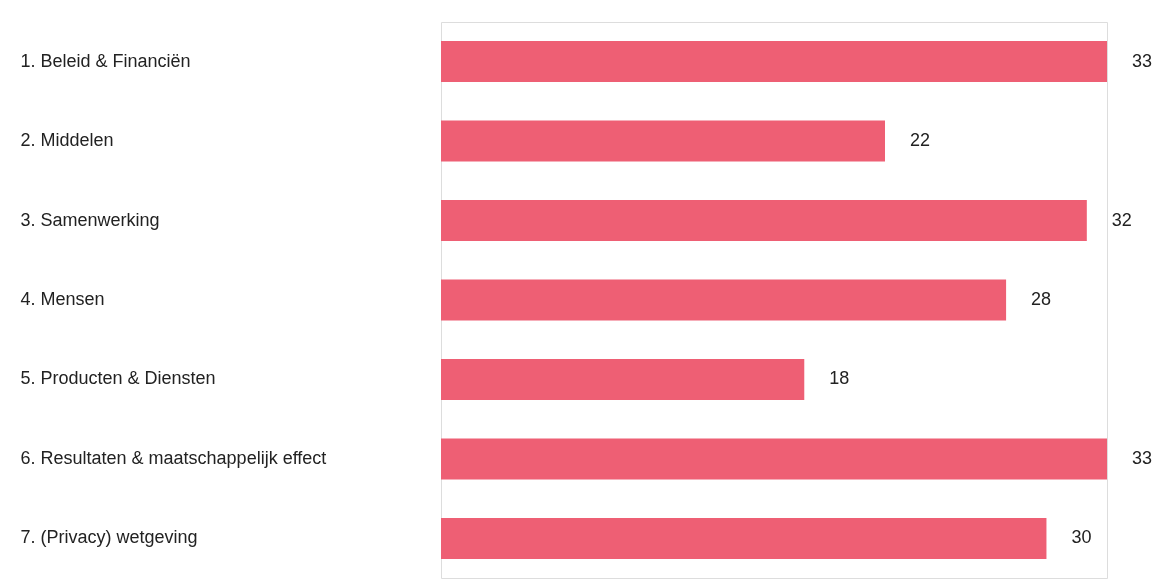  What do you see at coordinates (109, 537) in the screenshot?
I see `y-tick-label: 7. (Privacy) wetgeving` at bounding box center [109, 537].